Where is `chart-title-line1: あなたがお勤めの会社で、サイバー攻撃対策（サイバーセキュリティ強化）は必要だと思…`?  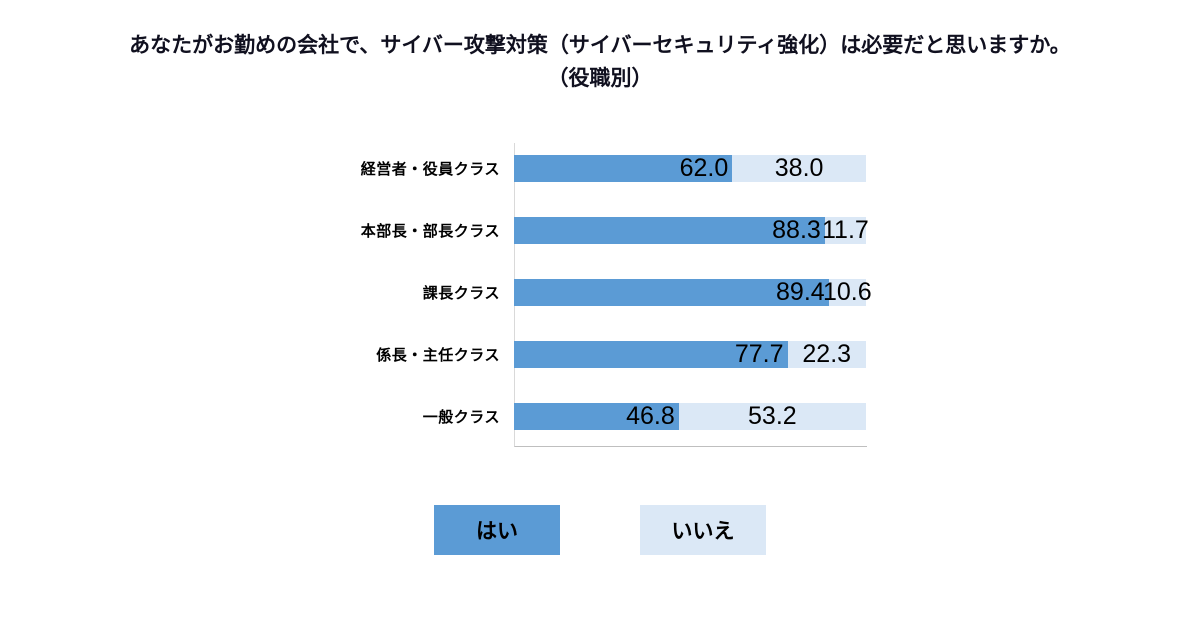 chart-title-line1: あなたがお勤めの会社で、サイバー攻撃対策（サイバーセキュリティ強化）は必要だと思… is located at coordinates (600, 45).